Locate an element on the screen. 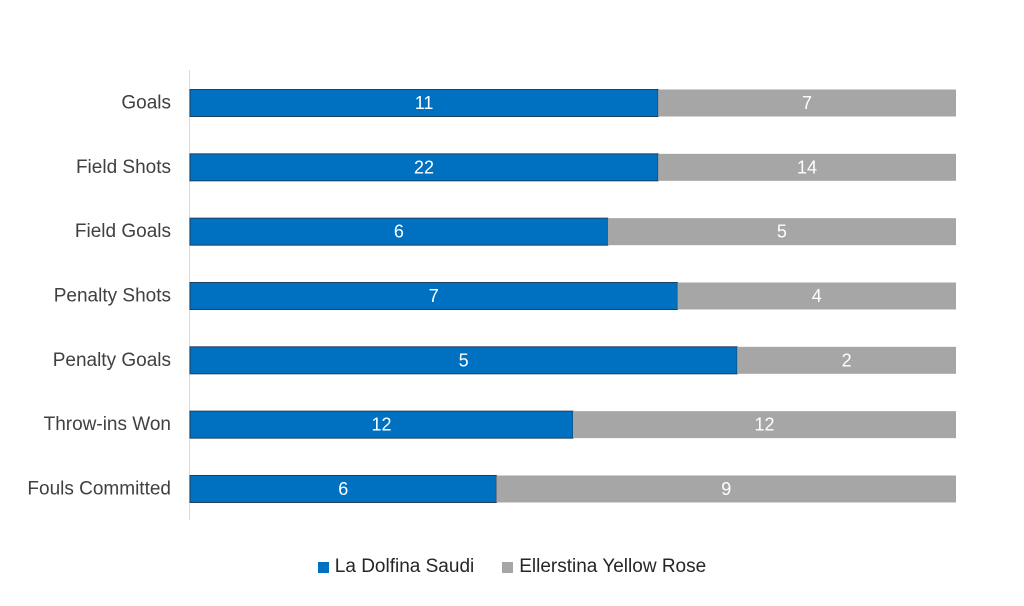 This screenshot has width=1024, height=606. value-label-series-1-3: 7 is located at coordinates (434, 296).